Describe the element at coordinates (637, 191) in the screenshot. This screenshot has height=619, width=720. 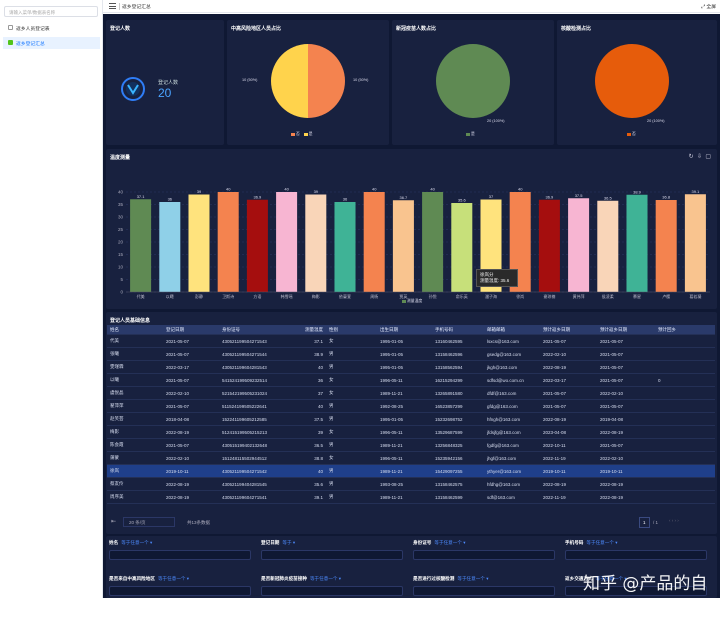
I see `bar-value-label: 38.9` at that location.